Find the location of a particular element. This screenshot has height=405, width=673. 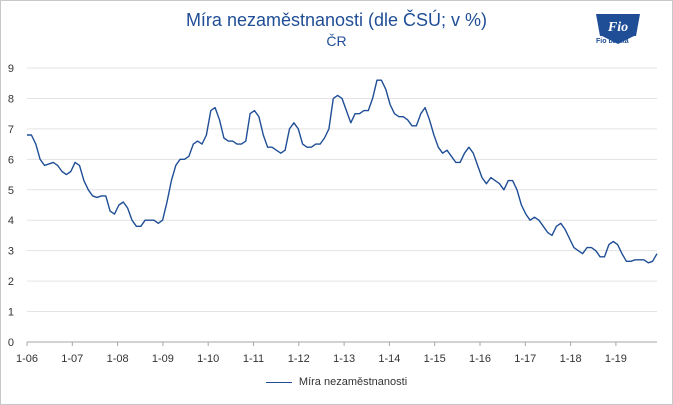

x-tick-label: 1-07 is located at coordinates (72, 359).